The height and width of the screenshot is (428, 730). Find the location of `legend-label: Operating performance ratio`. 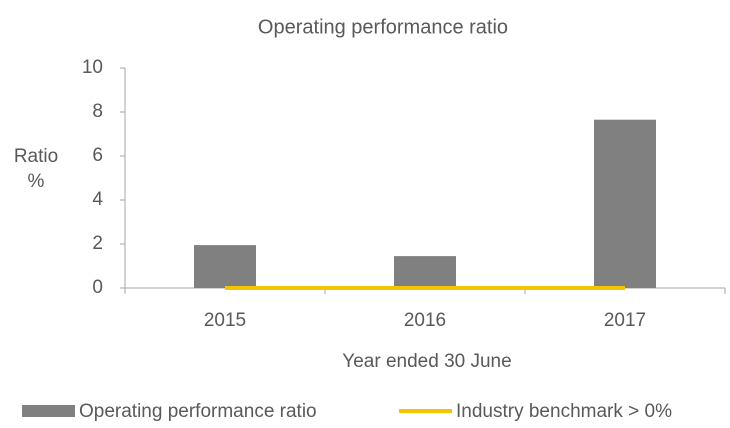

legend-label: Operating performance ratio is located at coordinates (198, 411).